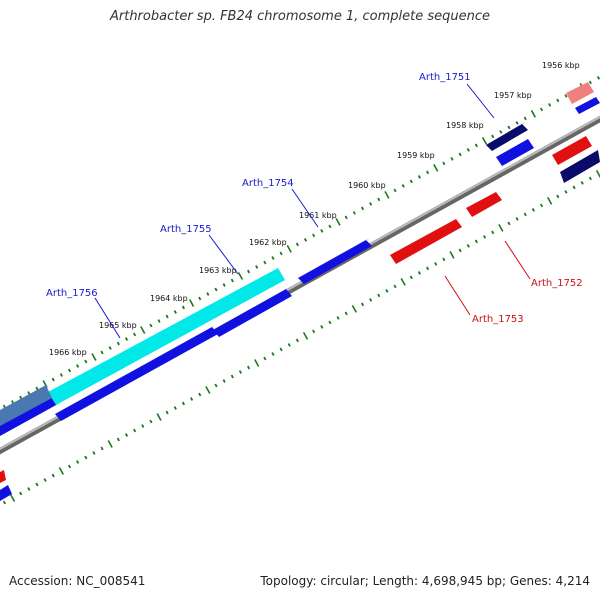  I want to click on tick-label-1965: 1965 kbp, so click(118, 325).